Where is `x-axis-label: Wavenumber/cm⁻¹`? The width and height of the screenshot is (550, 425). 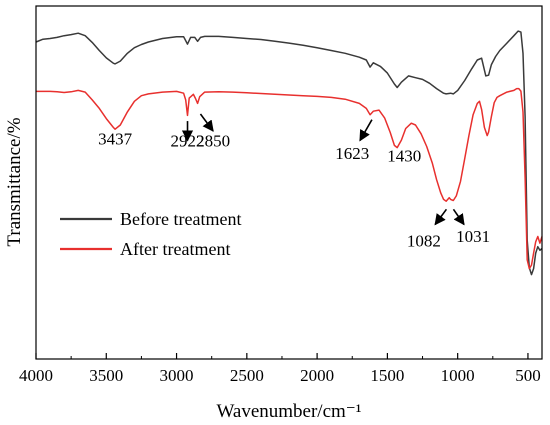
x-axis-label: Wavenumber/cm⁻¹ is located at coordinates (288, 411).